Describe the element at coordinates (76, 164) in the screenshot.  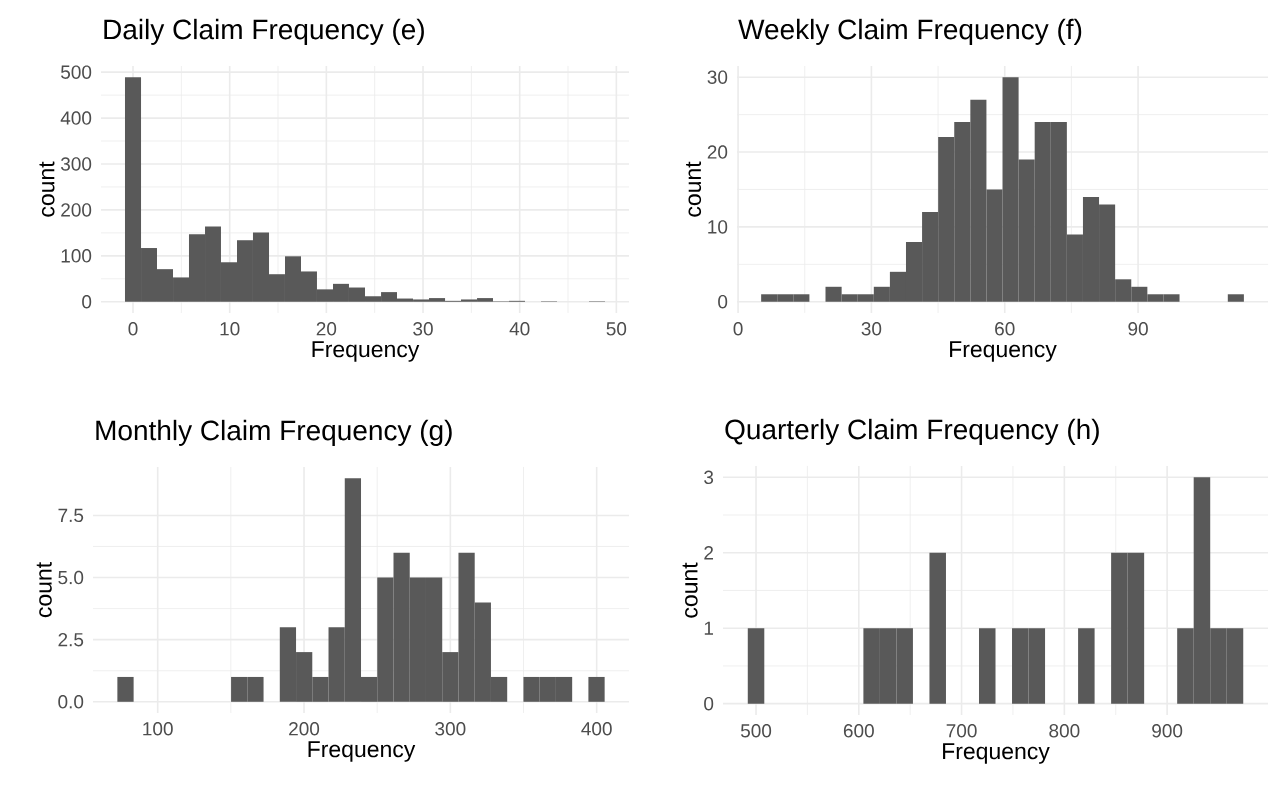
I see `y-tick-label: 300` at that location.